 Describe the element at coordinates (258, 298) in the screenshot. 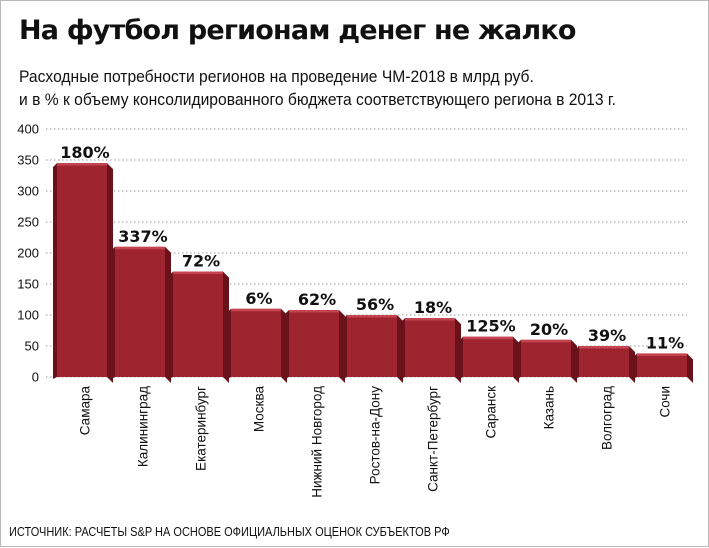

I see `data-label: 6%` at that location.